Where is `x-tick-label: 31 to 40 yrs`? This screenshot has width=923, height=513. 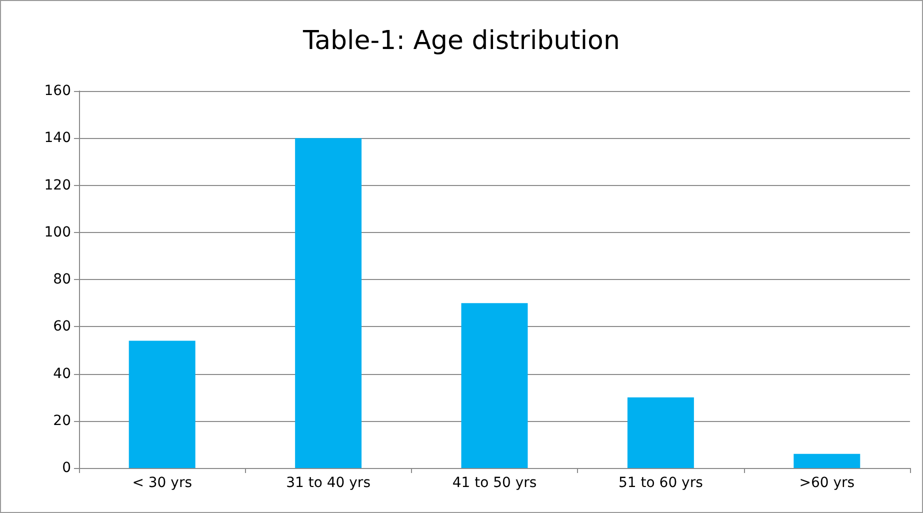
x-tick-label: 31 to 40 yrs is located at coordinates (328, 483).